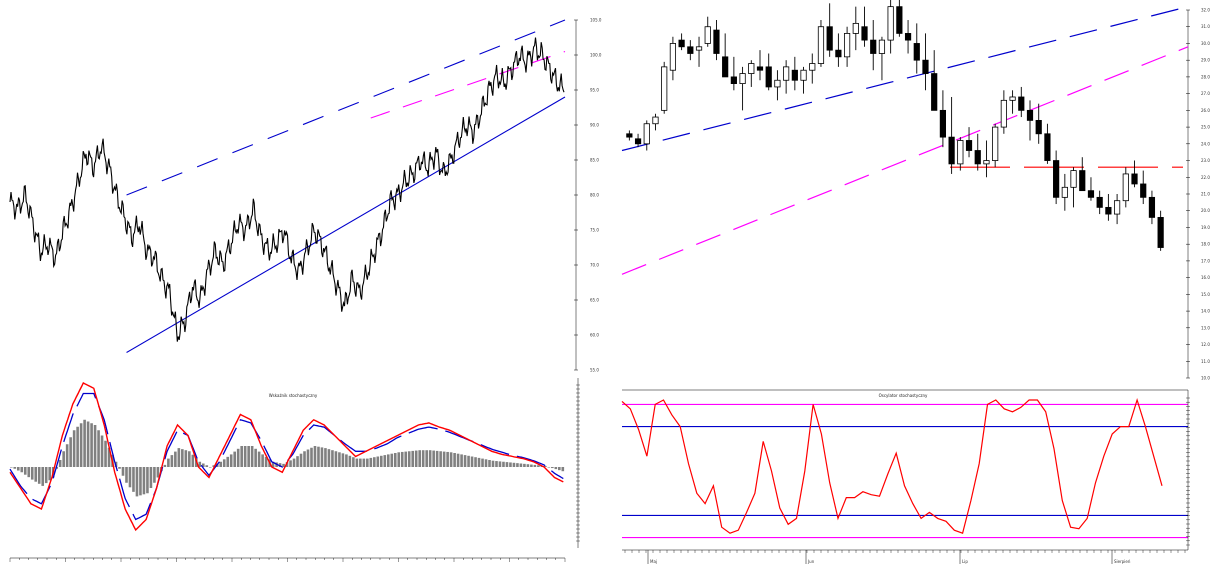  What do you see at coordinates (965, 561) in the screenshot?
I see `month-label: Lip` at bounding box center [965, 561].